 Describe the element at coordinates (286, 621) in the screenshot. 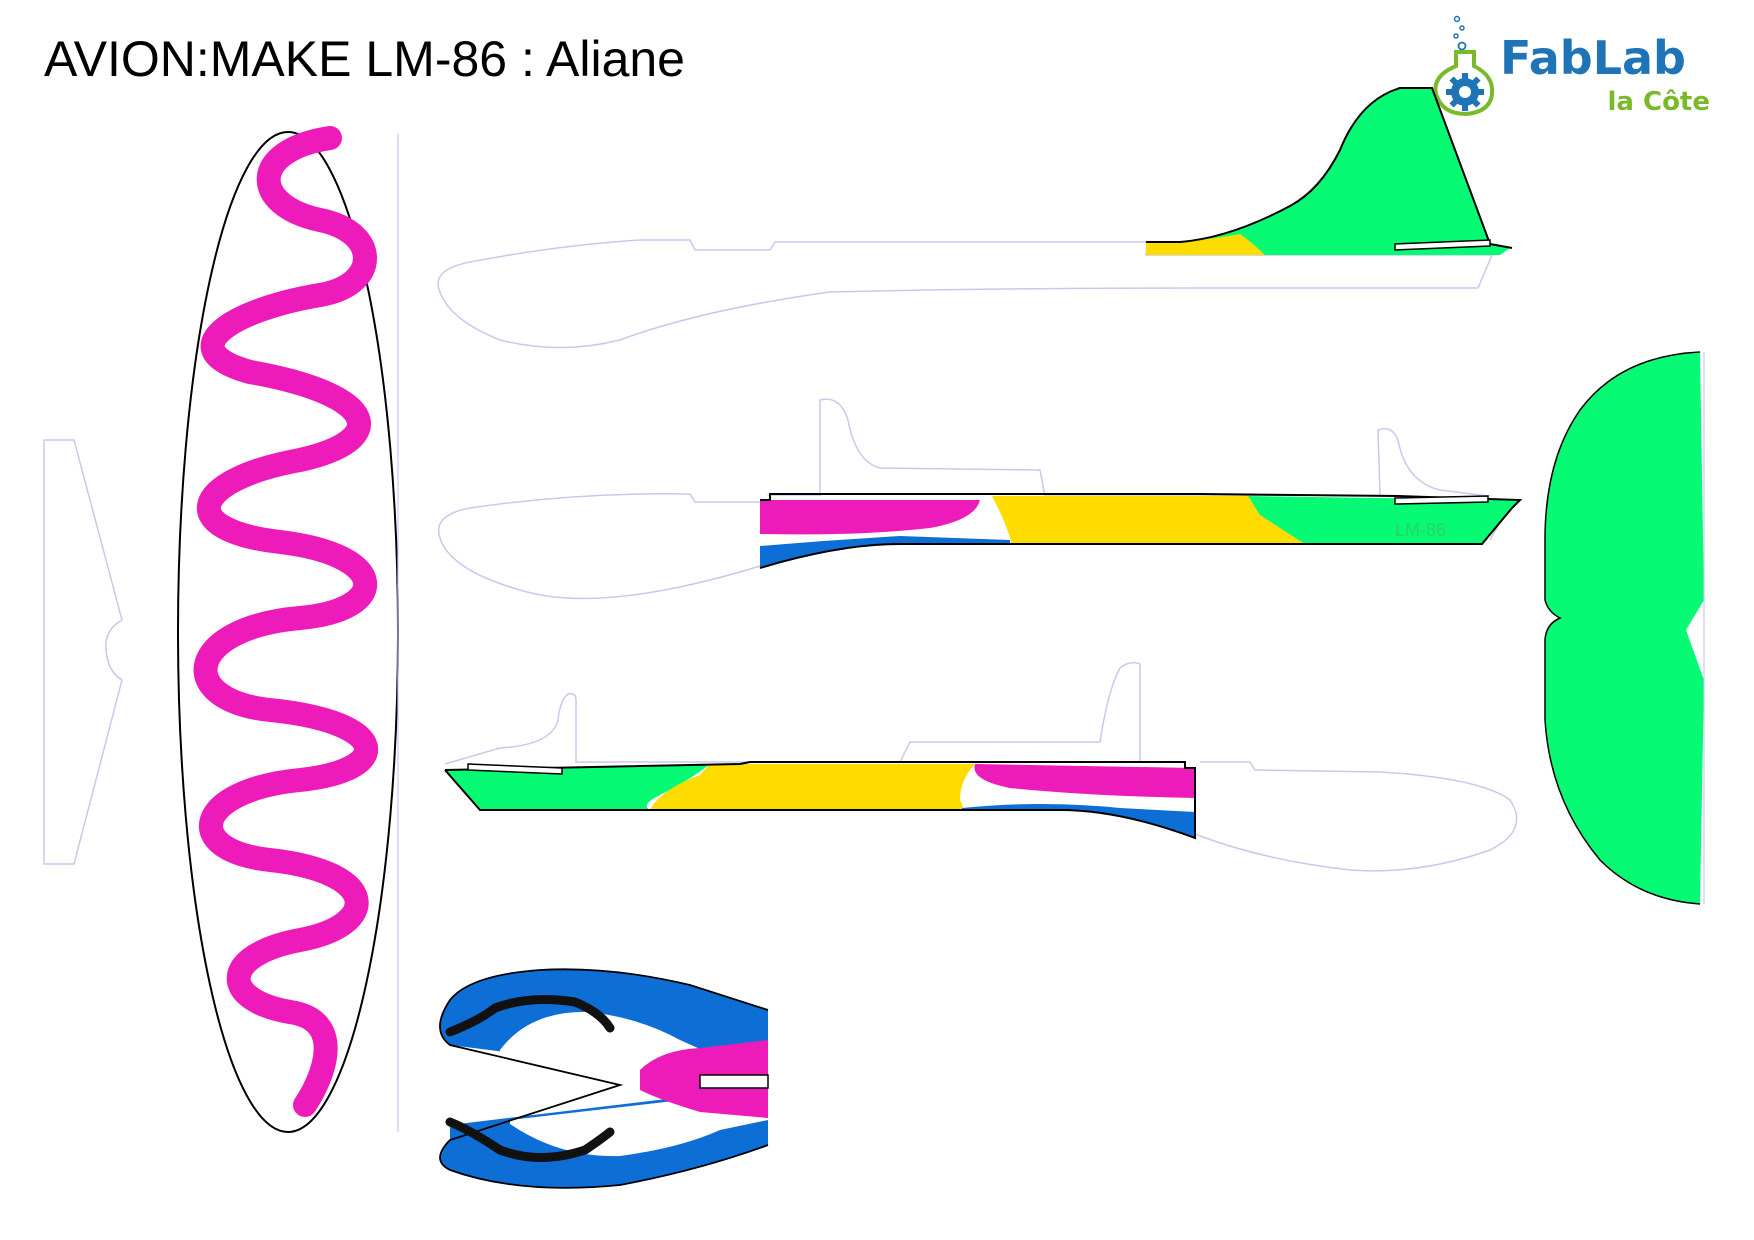

I see `wing-pink-squiggle` at that location.